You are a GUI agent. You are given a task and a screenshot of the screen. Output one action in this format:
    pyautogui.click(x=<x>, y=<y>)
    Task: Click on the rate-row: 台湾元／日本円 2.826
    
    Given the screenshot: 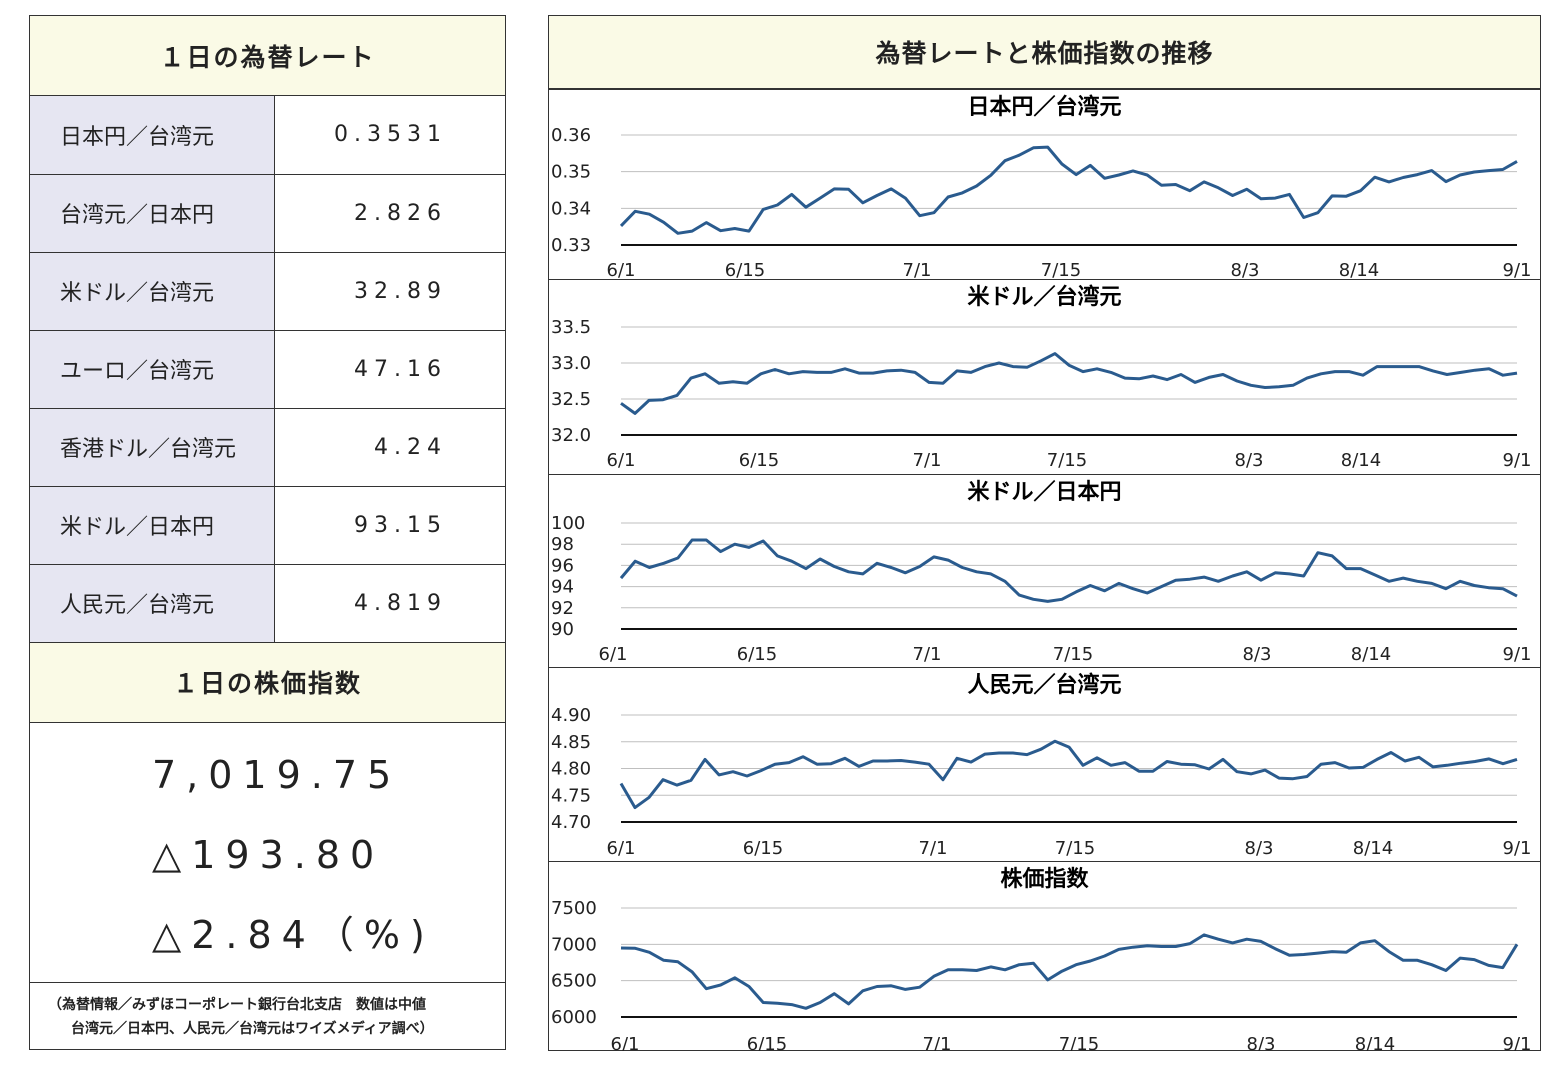 What is the action you would take?
    pyautogui.click(x=267, y=213)
    